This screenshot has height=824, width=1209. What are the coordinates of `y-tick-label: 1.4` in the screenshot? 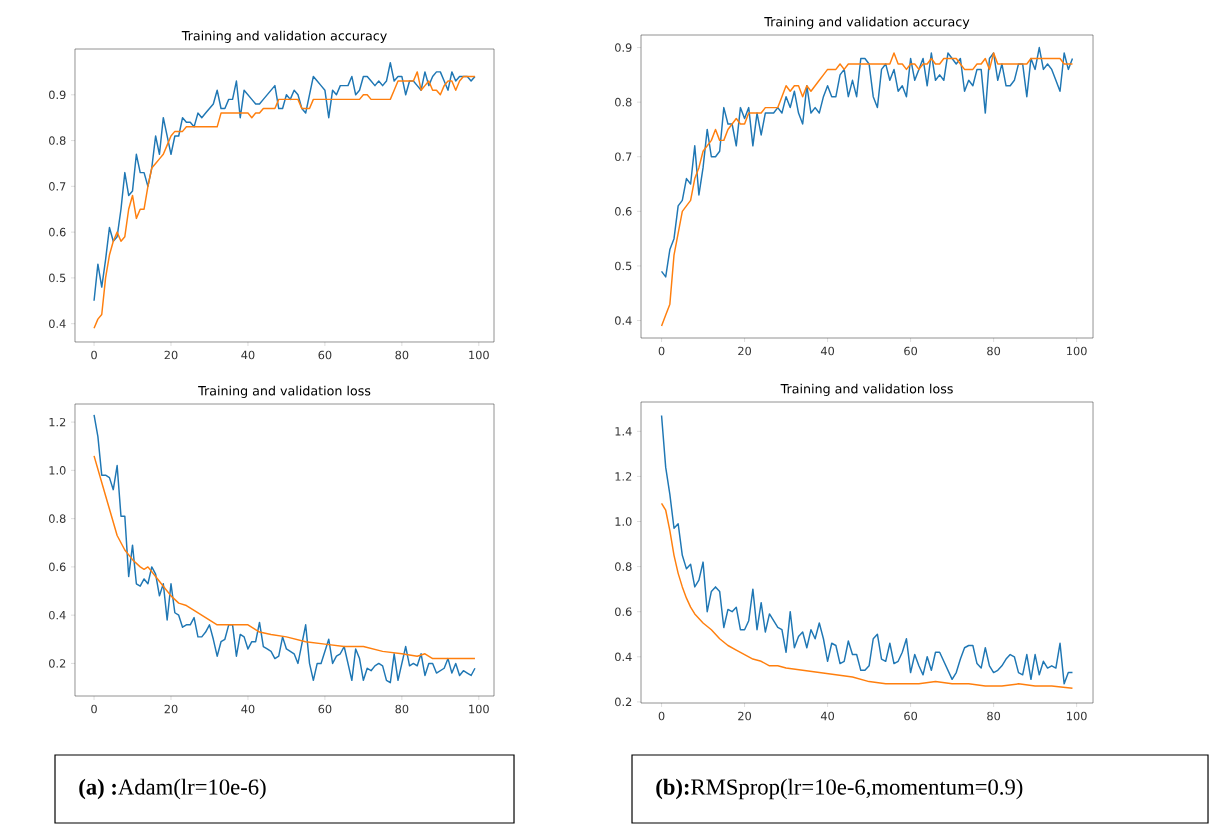 It's located at (623, 431).